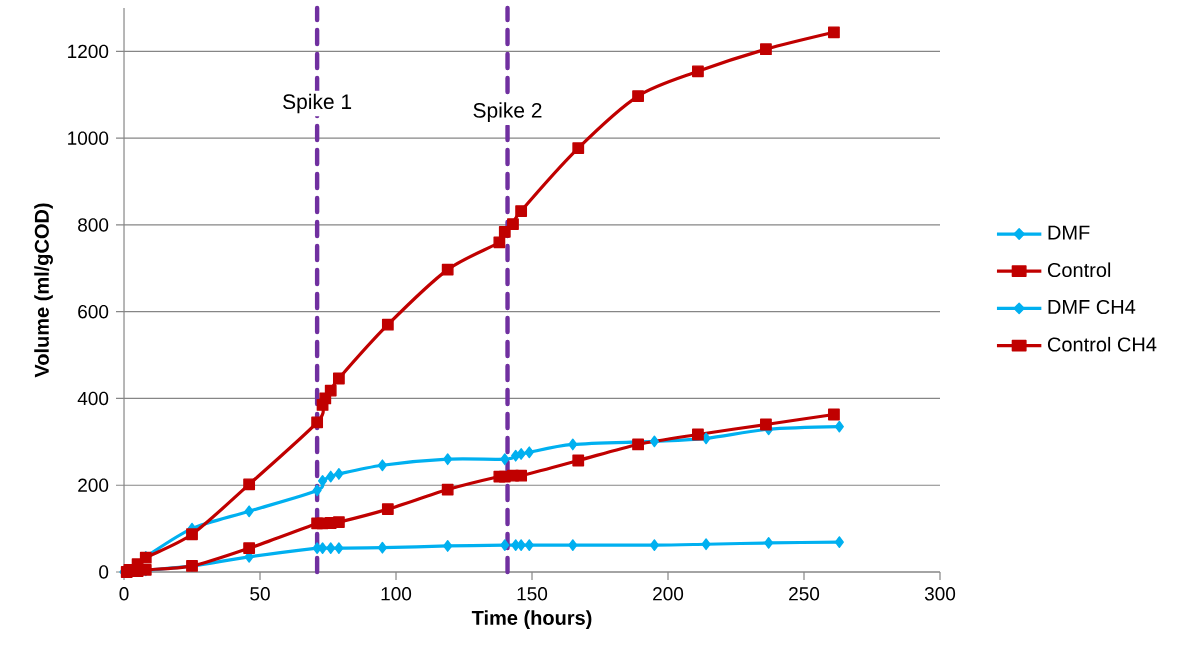 The height and width of the screenshot is (661, 1198). What do you see at coordinates (1079, 270) in the screenshot?
I see `legend-label: Control` at bounding box center [1079, 270].